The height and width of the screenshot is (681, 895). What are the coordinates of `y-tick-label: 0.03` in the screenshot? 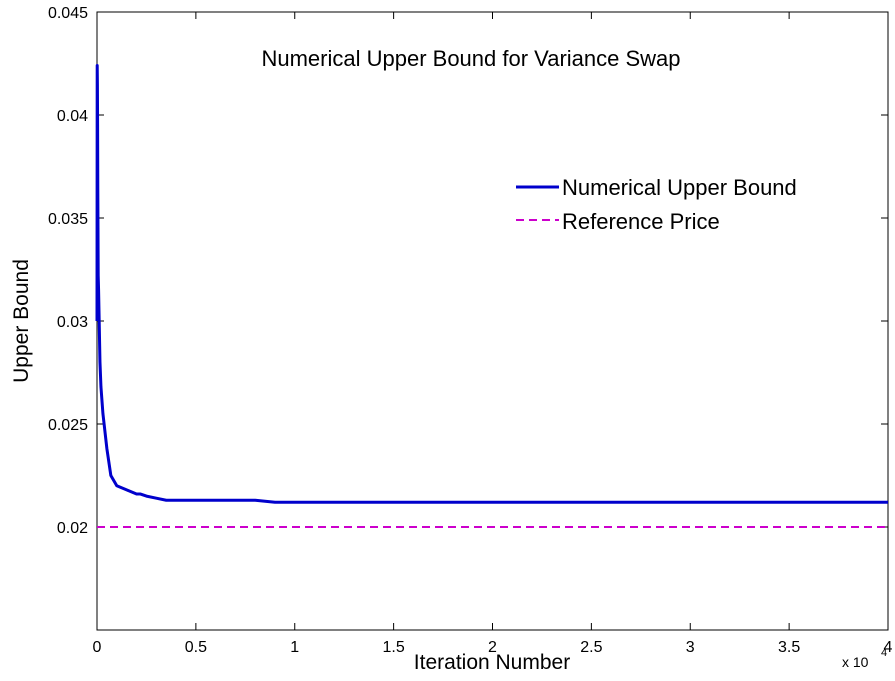 It's located at (72, 322).